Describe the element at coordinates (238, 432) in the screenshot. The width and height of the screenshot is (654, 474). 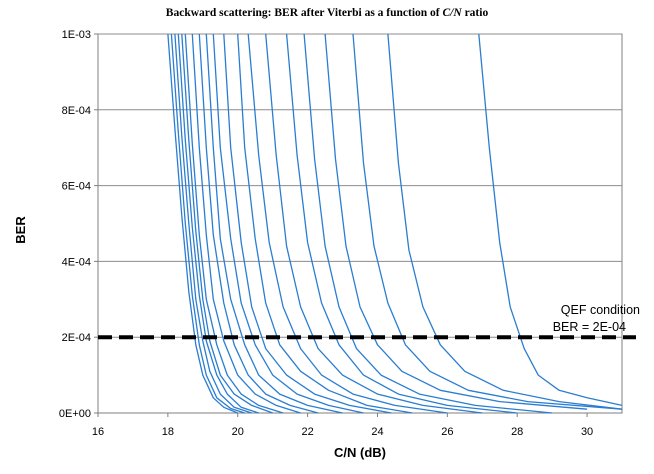
I see `x-tick-label-2: 20` at that location.